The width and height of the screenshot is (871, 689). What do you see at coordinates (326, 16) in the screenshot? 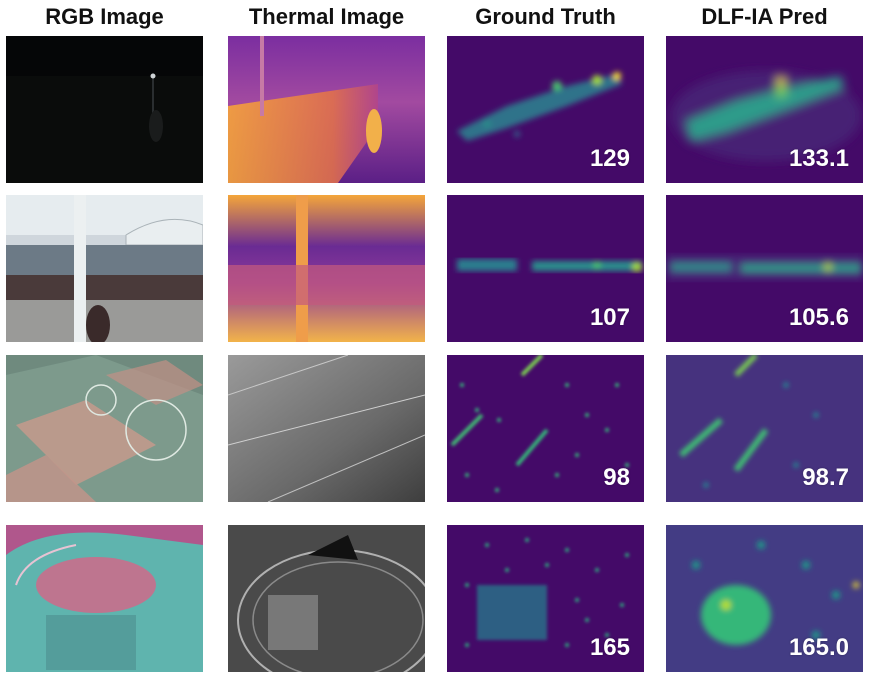
I see `header-thermal-image: Thermal Image` at bounding box center [326, 16].